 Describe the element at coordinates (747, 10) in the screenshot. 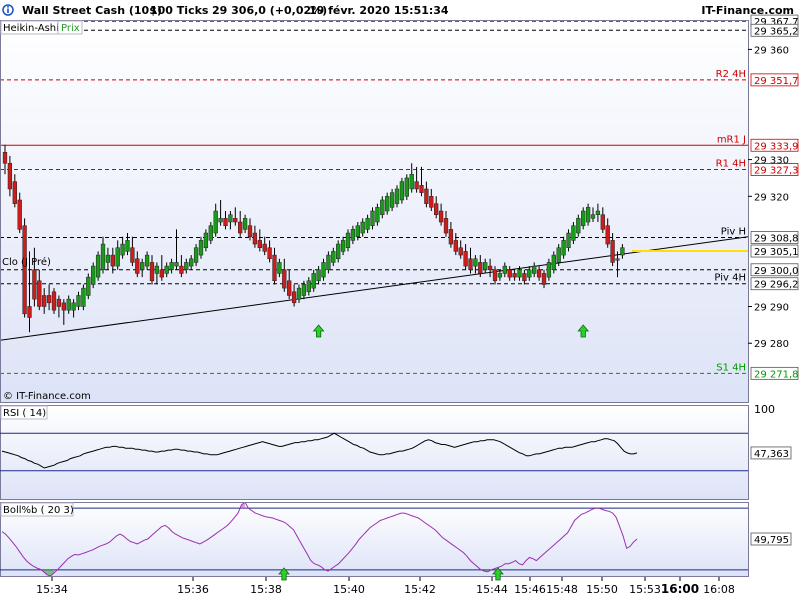

I see `header-brand: IT-Finance.com` at that location.